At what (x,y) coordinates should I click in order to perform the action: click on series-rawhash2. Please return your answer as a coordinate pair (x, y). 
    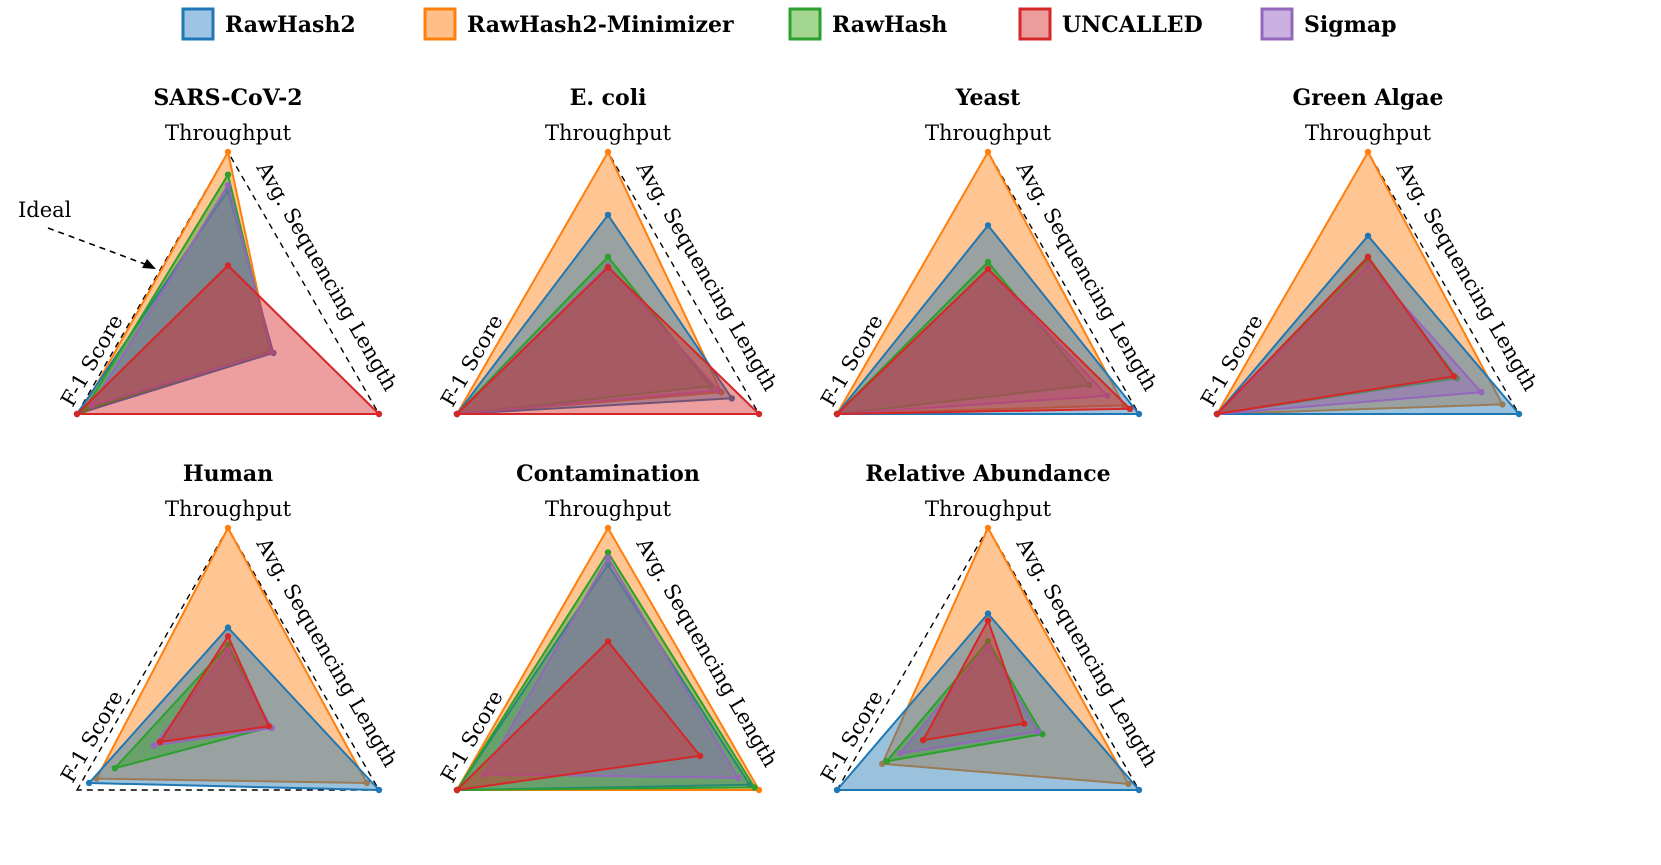
    Looking at the image, I should click on (234, 709).